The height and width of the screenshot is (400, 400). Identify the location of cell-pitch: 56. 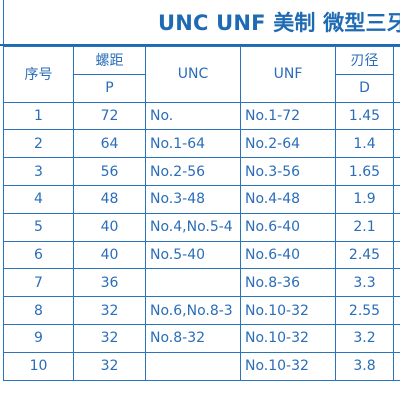
(109, 171).